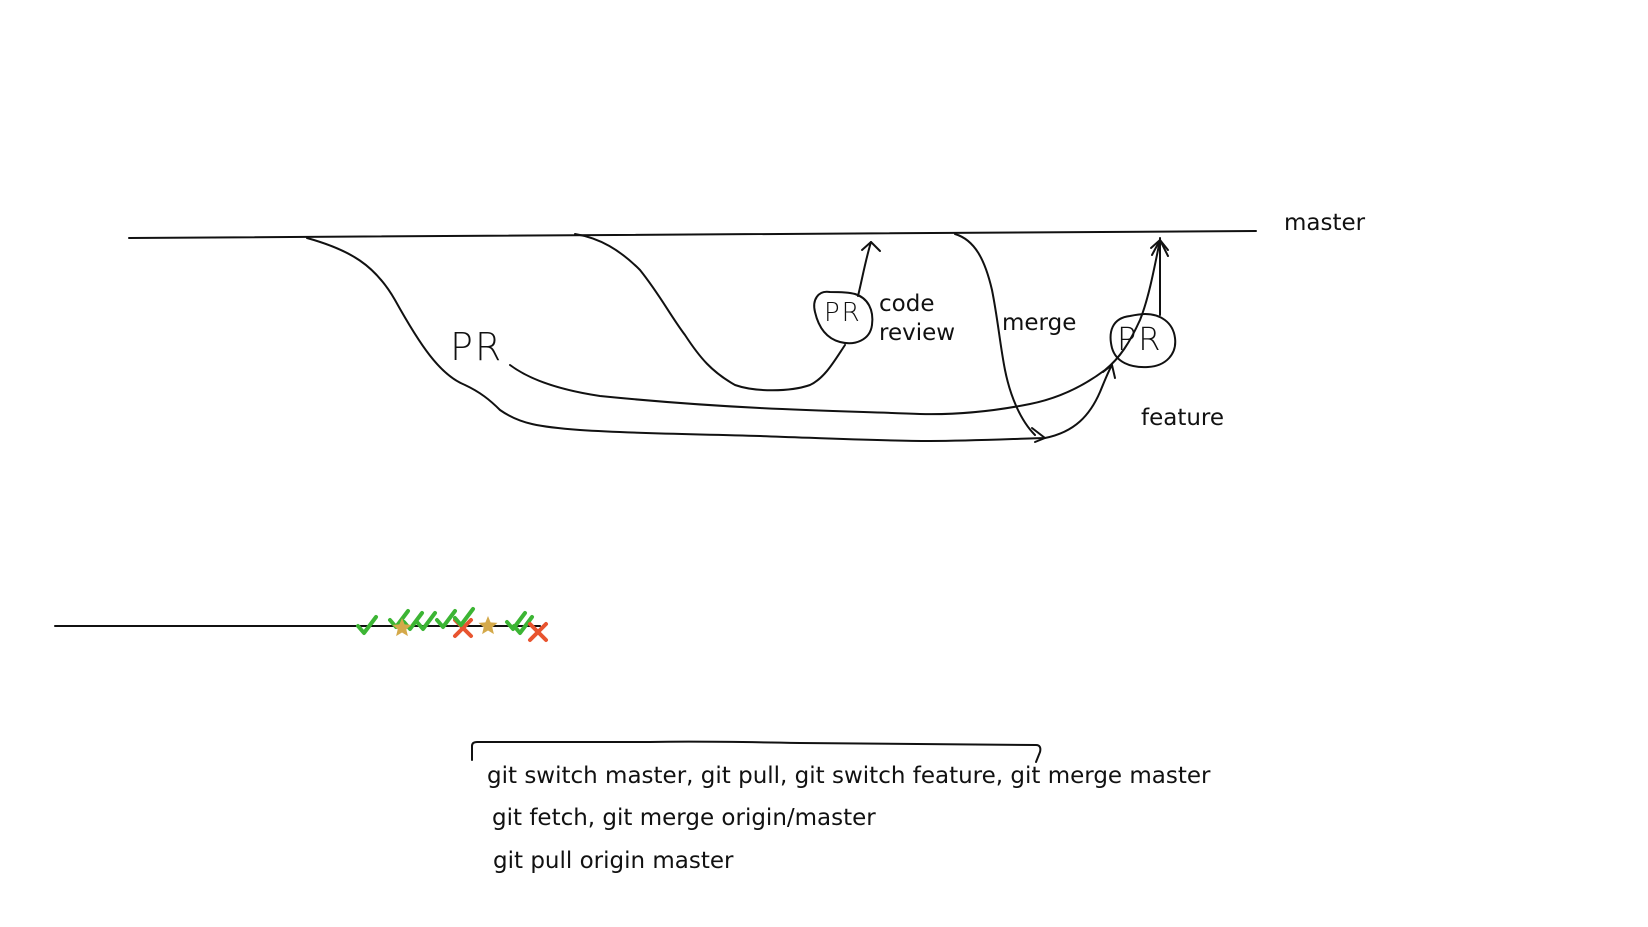  I want to click on code-review-to-master-arrowhead, so click(871, 246).